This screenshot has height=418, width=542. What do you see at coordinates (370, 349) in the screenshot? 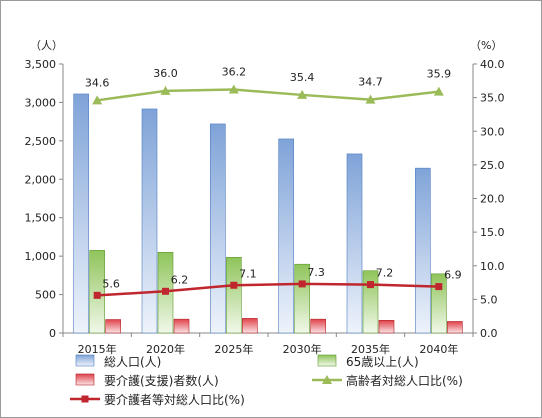
I see `x-tick-label: 2035年` at bounding box center [370, 349].